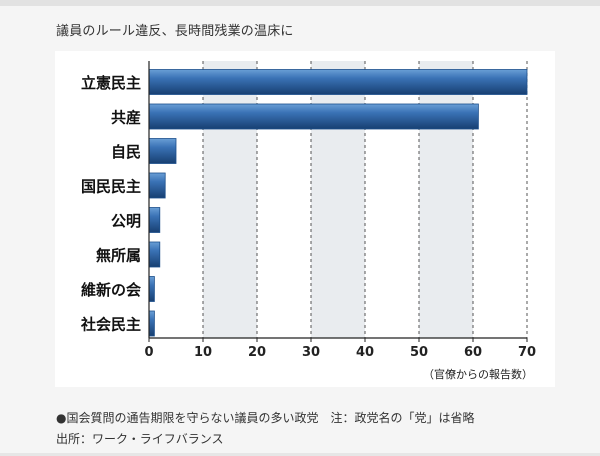  Describe the element at coordinates (419, 352) in the screenshot. I see `x-tick-label: 50` at that location.